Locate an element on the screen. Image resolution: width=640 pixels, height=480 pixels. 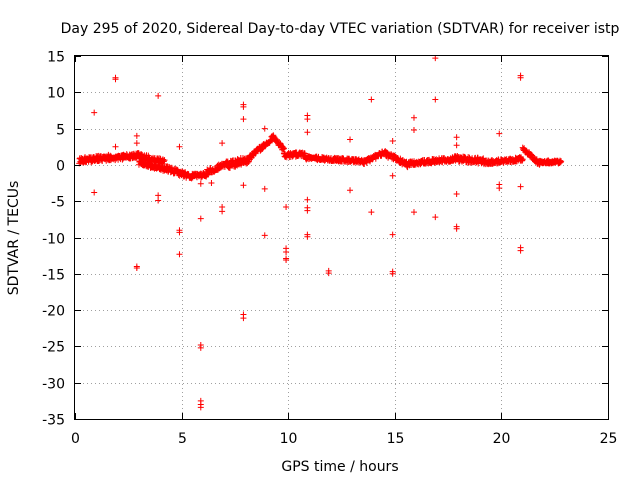
y-tick-label: 0 is located at coordinates (60, 167).